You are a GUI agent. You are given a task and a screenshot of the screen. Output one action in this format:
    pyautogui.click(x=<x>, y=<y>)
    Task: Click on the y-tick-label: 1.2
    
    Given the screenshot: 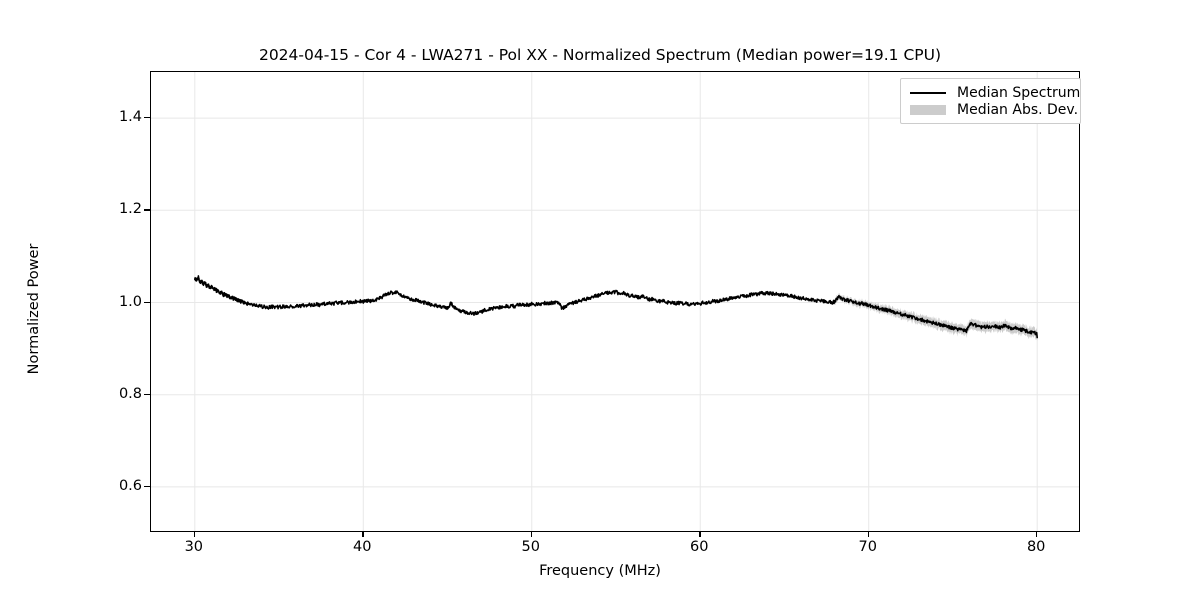 What is the action you would take?
    pyautogui.click(x=130, y=209)
    